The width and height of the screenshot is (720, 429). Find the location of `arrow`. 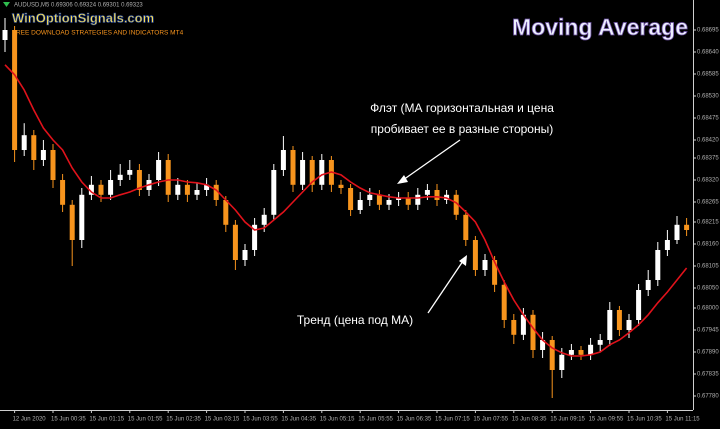

arrow is located at coordinates (431, 160).